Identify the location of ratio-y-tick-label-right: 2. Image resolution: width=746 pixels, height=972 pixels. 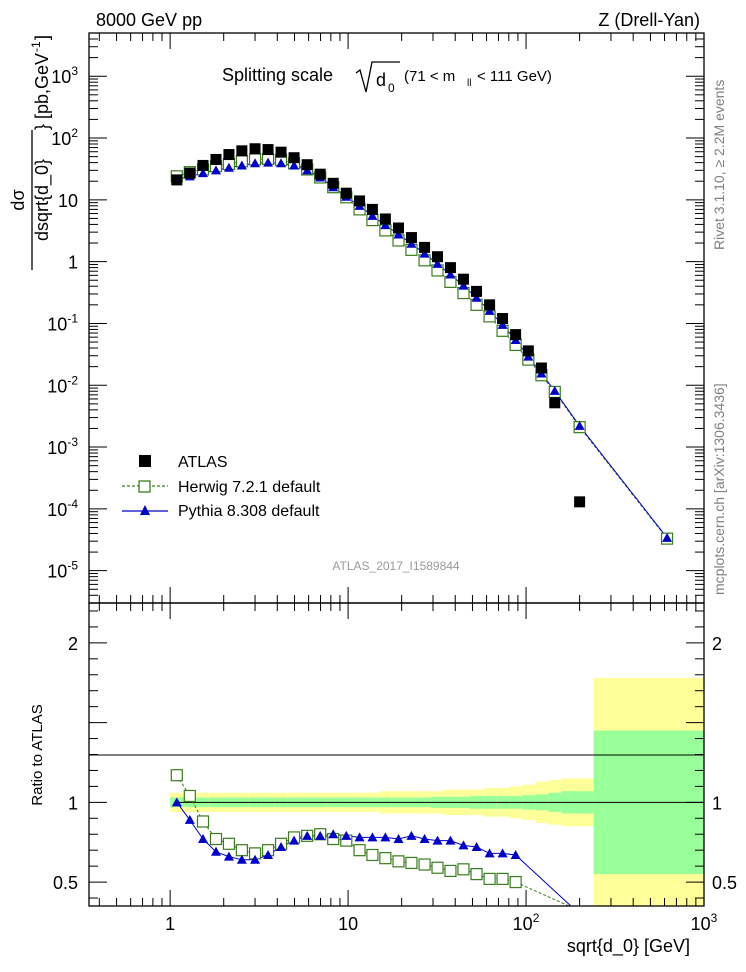
(717, 644).